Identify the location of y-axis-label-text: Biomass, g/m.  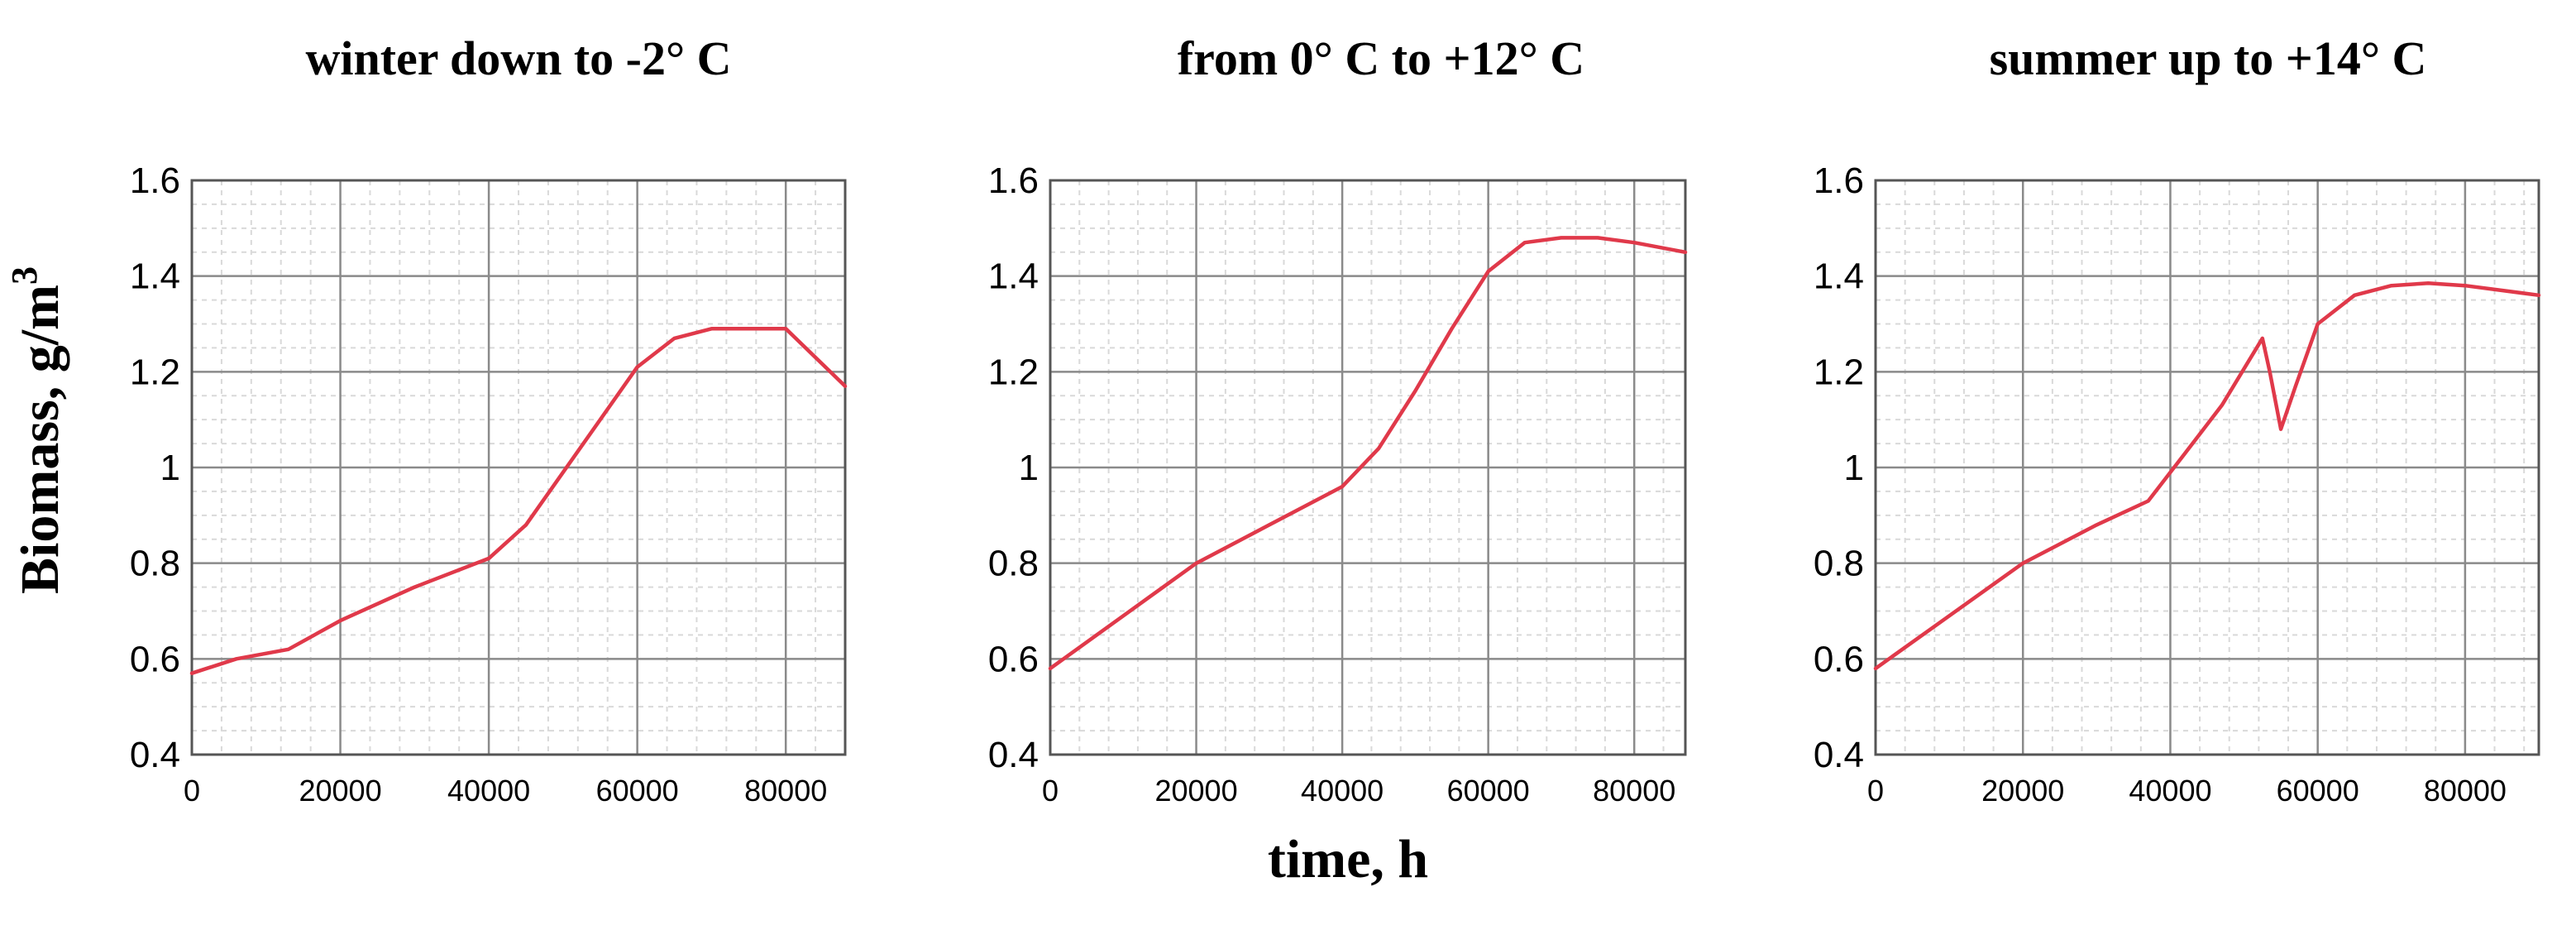
(40, 439).